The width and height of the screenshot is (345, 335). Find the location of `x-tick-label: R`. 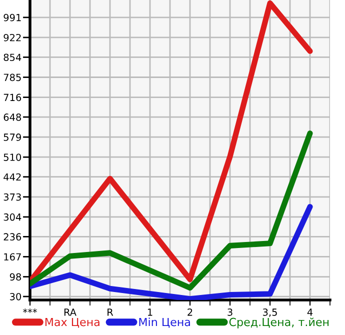

x-tick-label: R is located at coordinates (111, 312).